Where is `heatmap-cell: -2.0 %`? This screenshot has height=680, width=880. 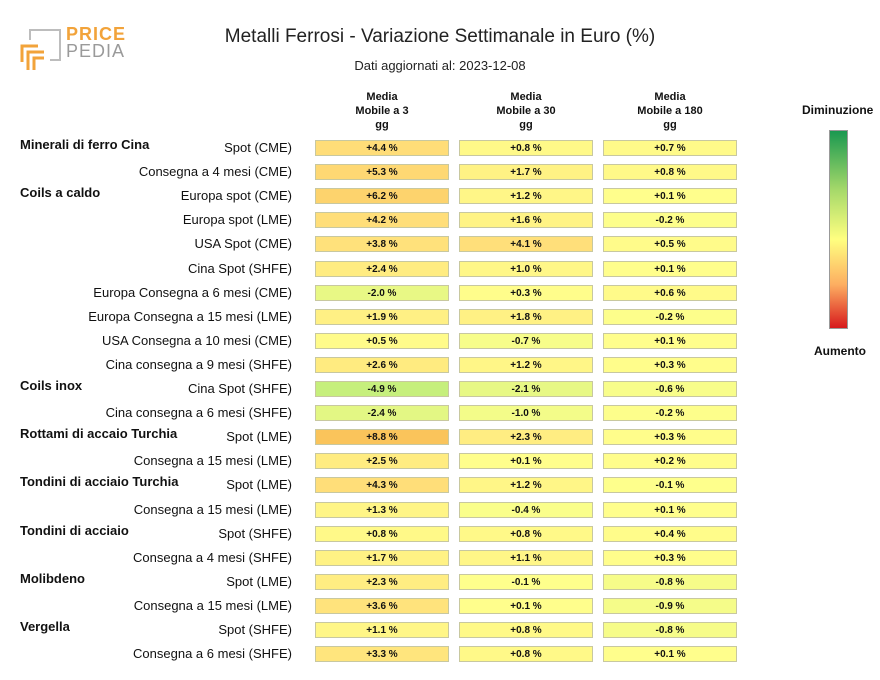 heatmap-cell: -2.0 % is located at coordinates (382, 292).